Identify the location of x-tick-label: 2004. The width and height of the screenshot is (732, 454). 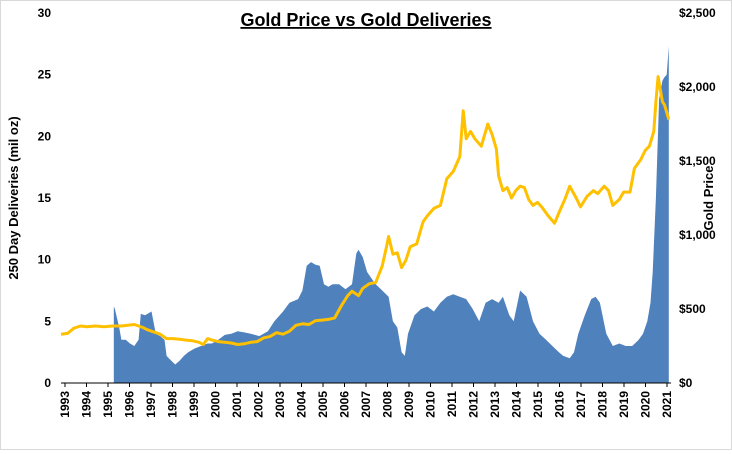
(302, 404).